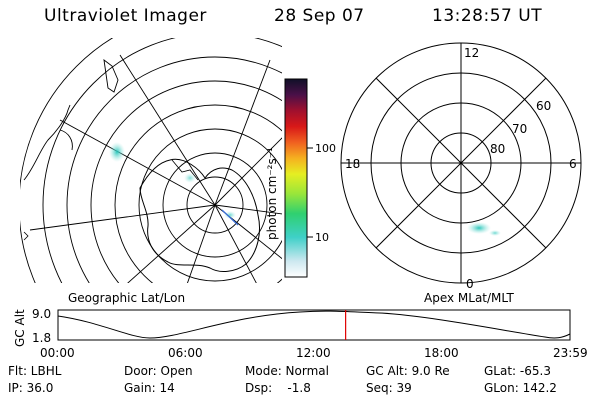 The width and height of the screenshot is (600, 400). What do you see at coordinates (287, 371) in the screenshot?
I see `mode-info: Mode: Normal` at bounding box center [287, 371].